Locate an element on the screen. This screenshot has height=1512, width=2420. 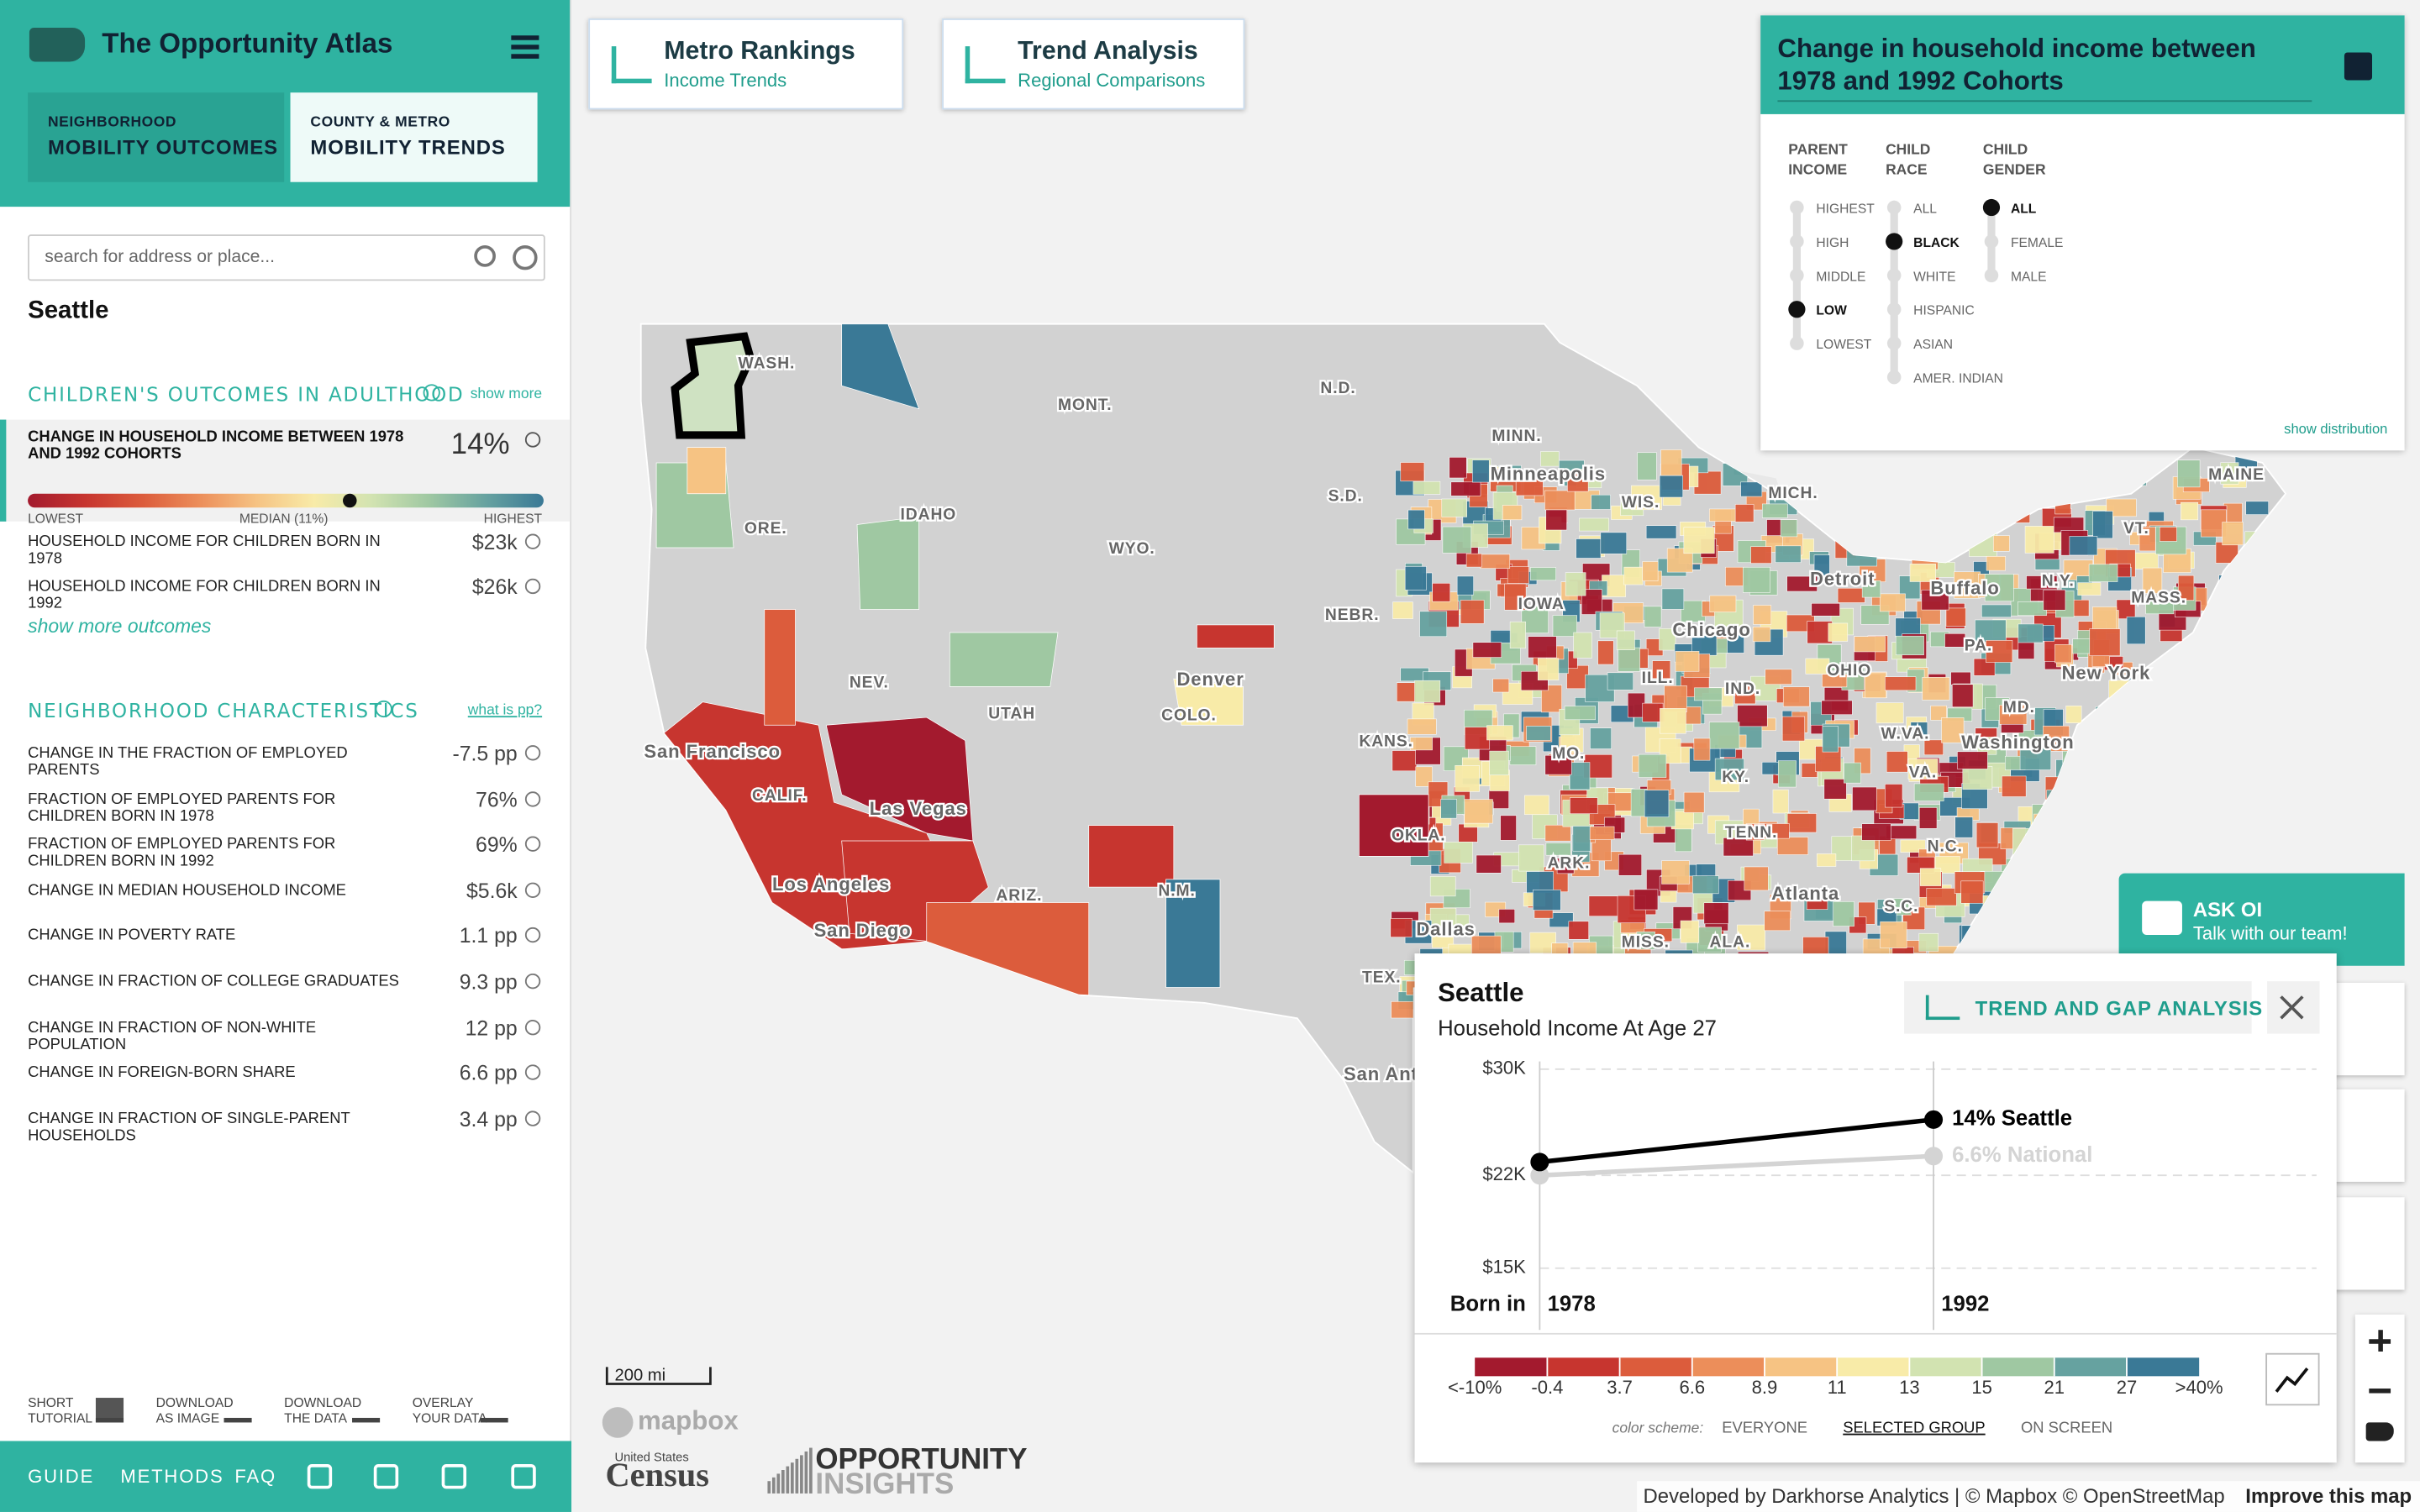
top-button: Metro Rankings Income Trends is located at coordinates (746, 64).